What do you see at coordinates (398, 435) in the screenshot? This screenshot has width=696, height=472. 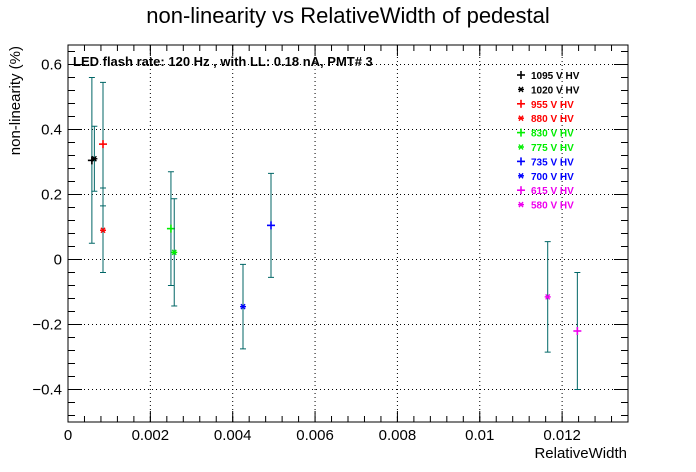 I see `x-tick-label: 0.008` at bounding box center [398, 435].